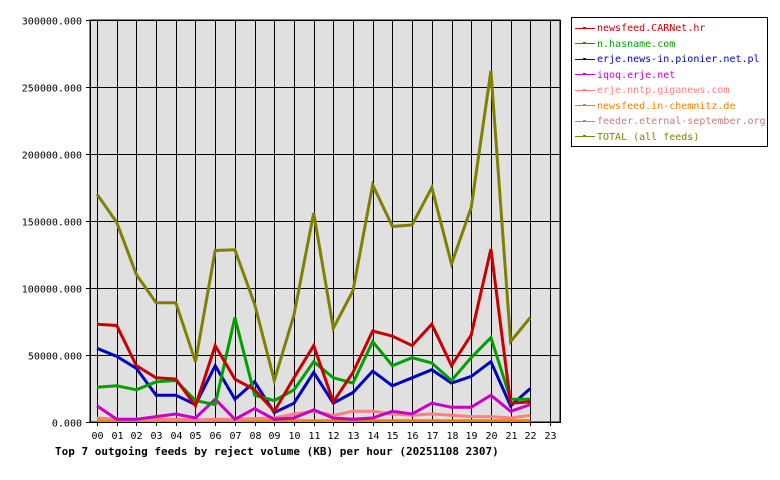  What do you see at coordinates (550, 436) in the screenshot?
I see `x-tick-label: 23` at bounding box center [550, 436].